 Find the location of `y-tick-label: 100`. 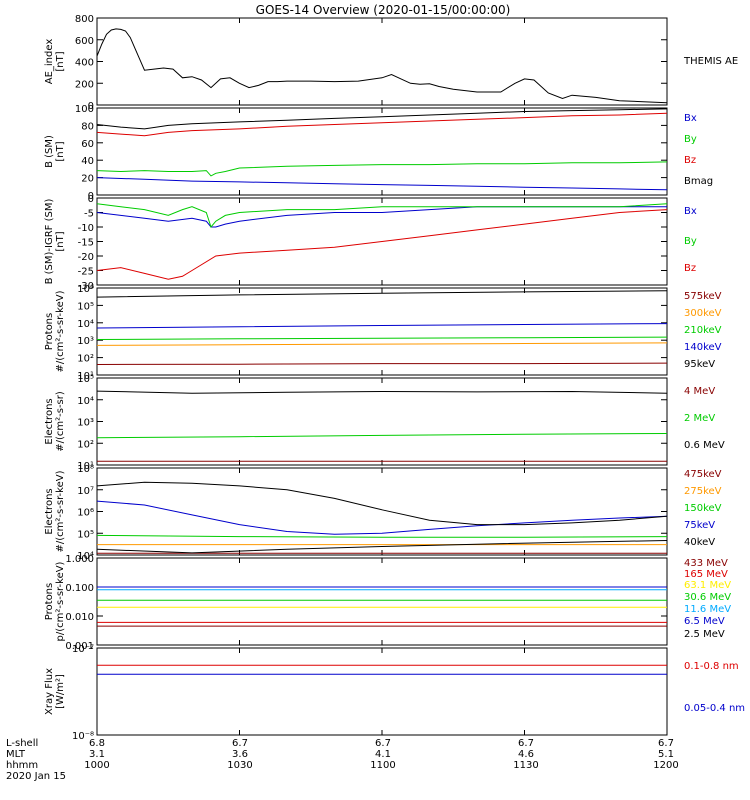

y-tick-label: 100 is located at coordinates (84, 109).